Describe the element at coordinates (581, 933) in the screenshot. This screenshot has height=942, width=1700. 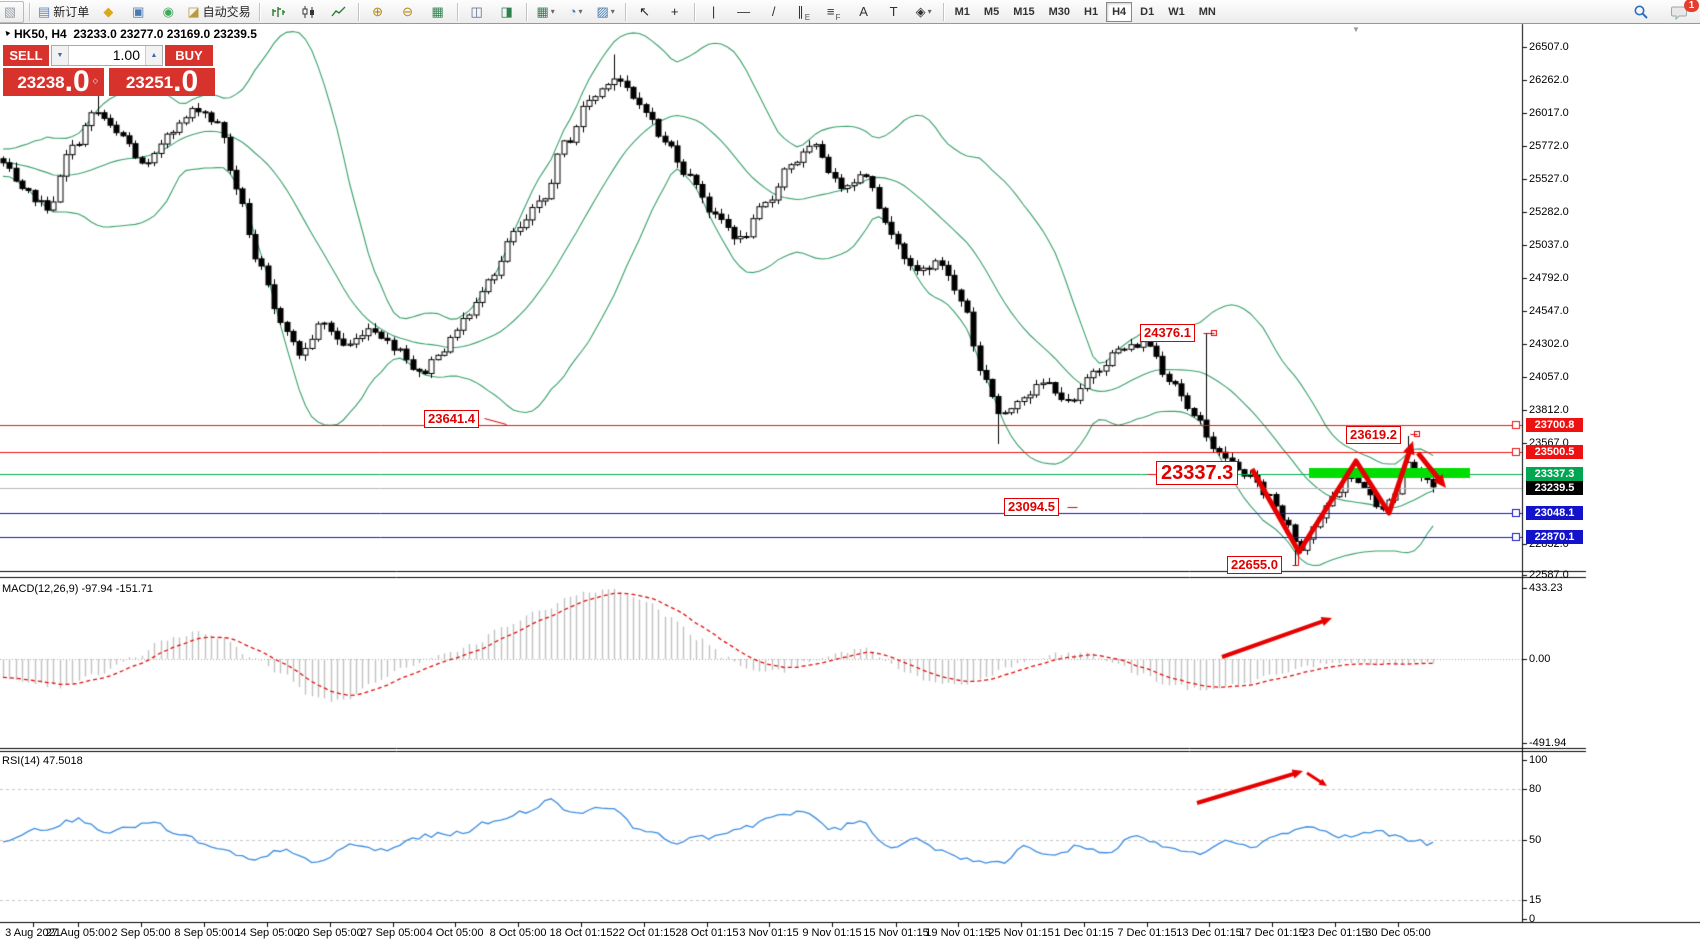
I see `time-axis-label: 18 Oct 01:15` at that location.